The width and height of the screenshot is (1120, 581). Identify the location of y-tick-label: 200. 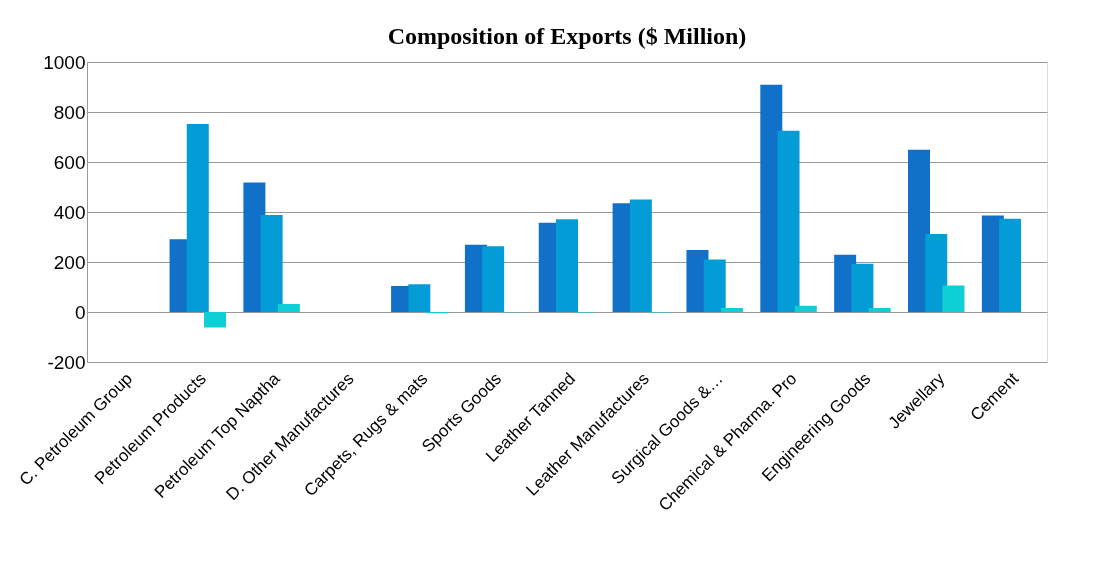
(69, 262).